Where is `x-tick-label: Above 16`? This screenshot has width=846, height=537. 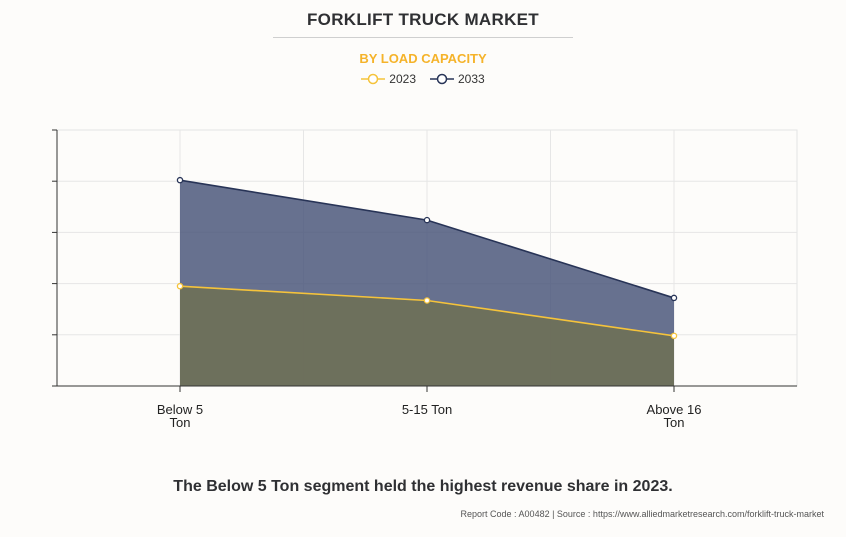 x-tick-label: Above 16 is located at coordinates (674, 409).